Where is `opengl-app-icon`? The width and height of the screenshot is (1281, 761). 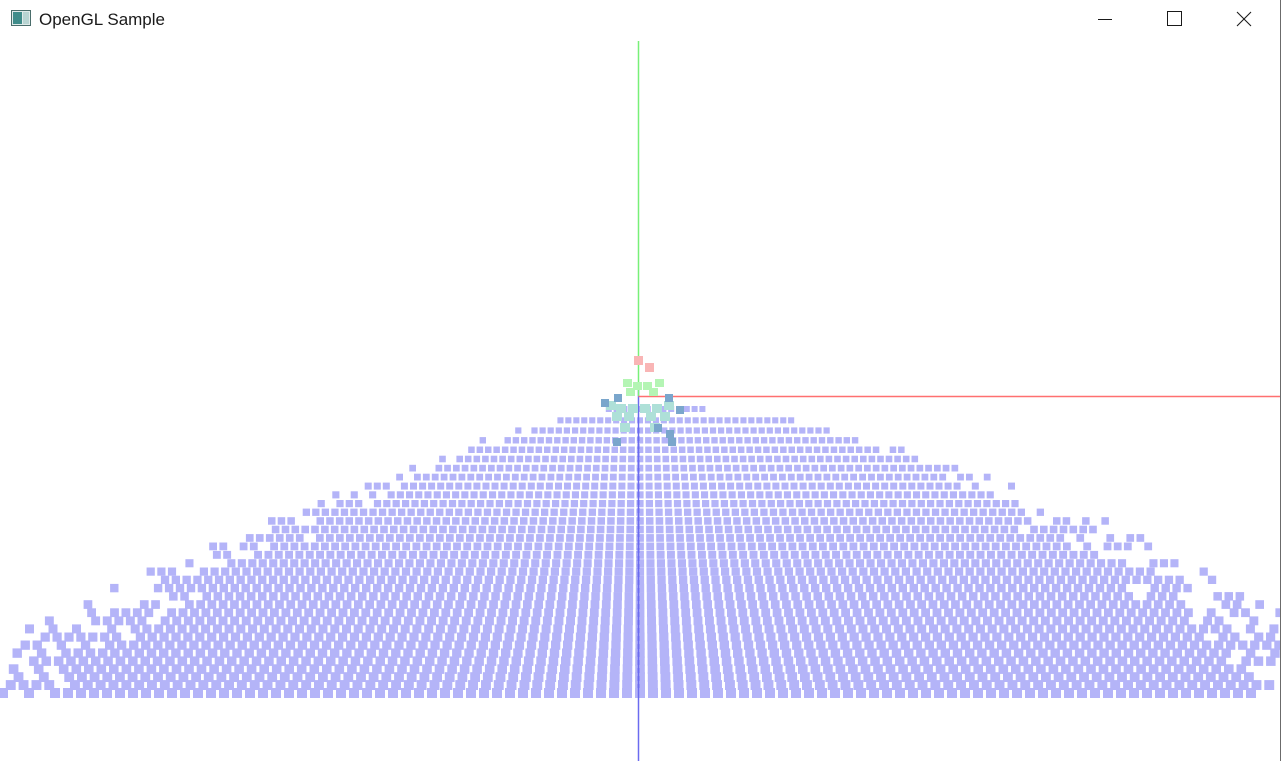 opengl-app-icon is located at coordinates (21, 18).